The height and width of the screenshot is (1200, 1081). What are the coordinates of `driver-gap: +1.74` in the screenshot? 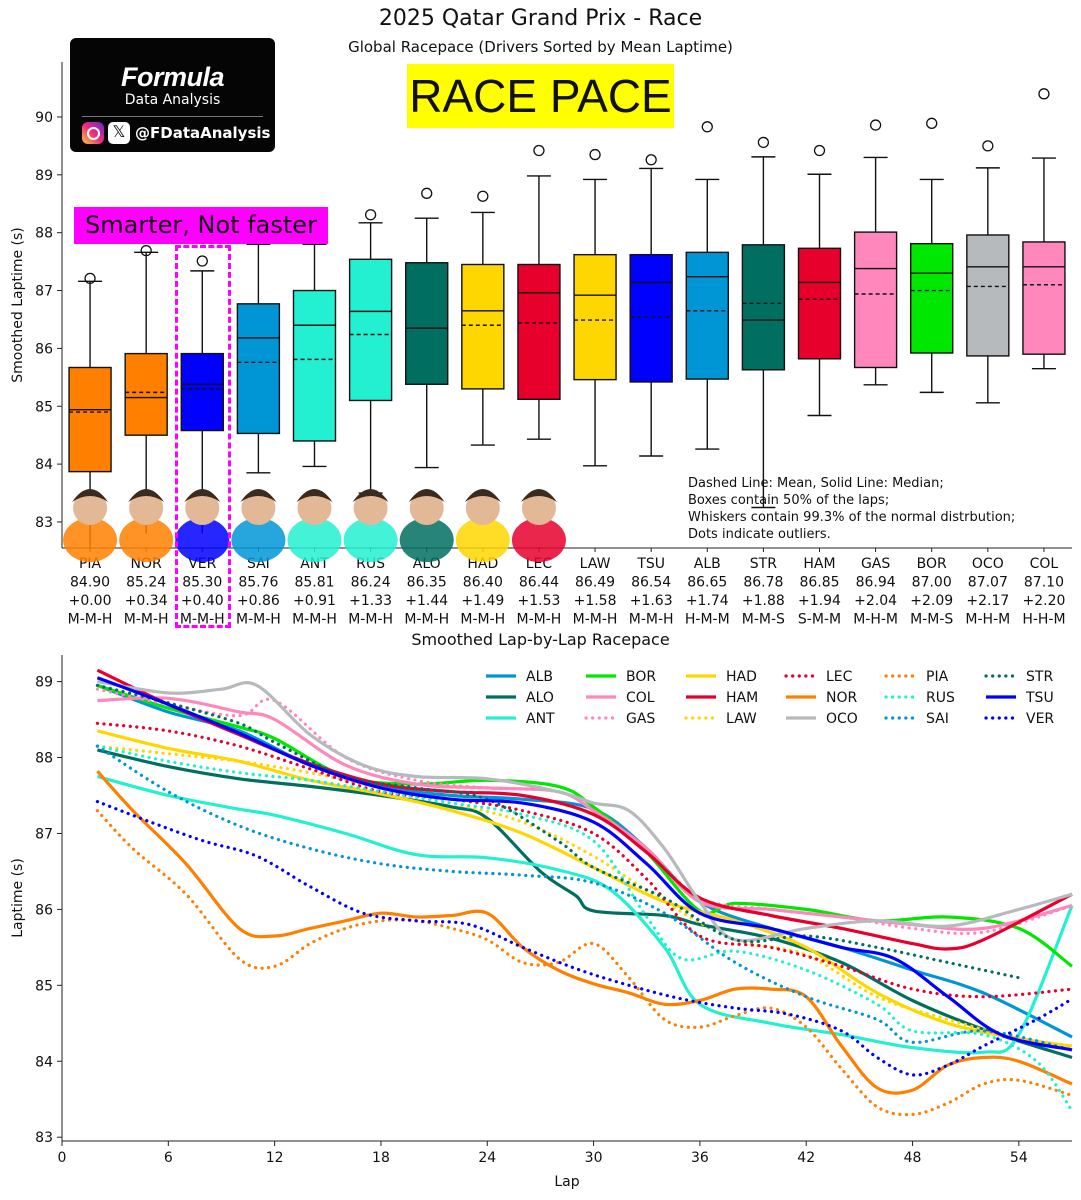 It's located at (707, 601).